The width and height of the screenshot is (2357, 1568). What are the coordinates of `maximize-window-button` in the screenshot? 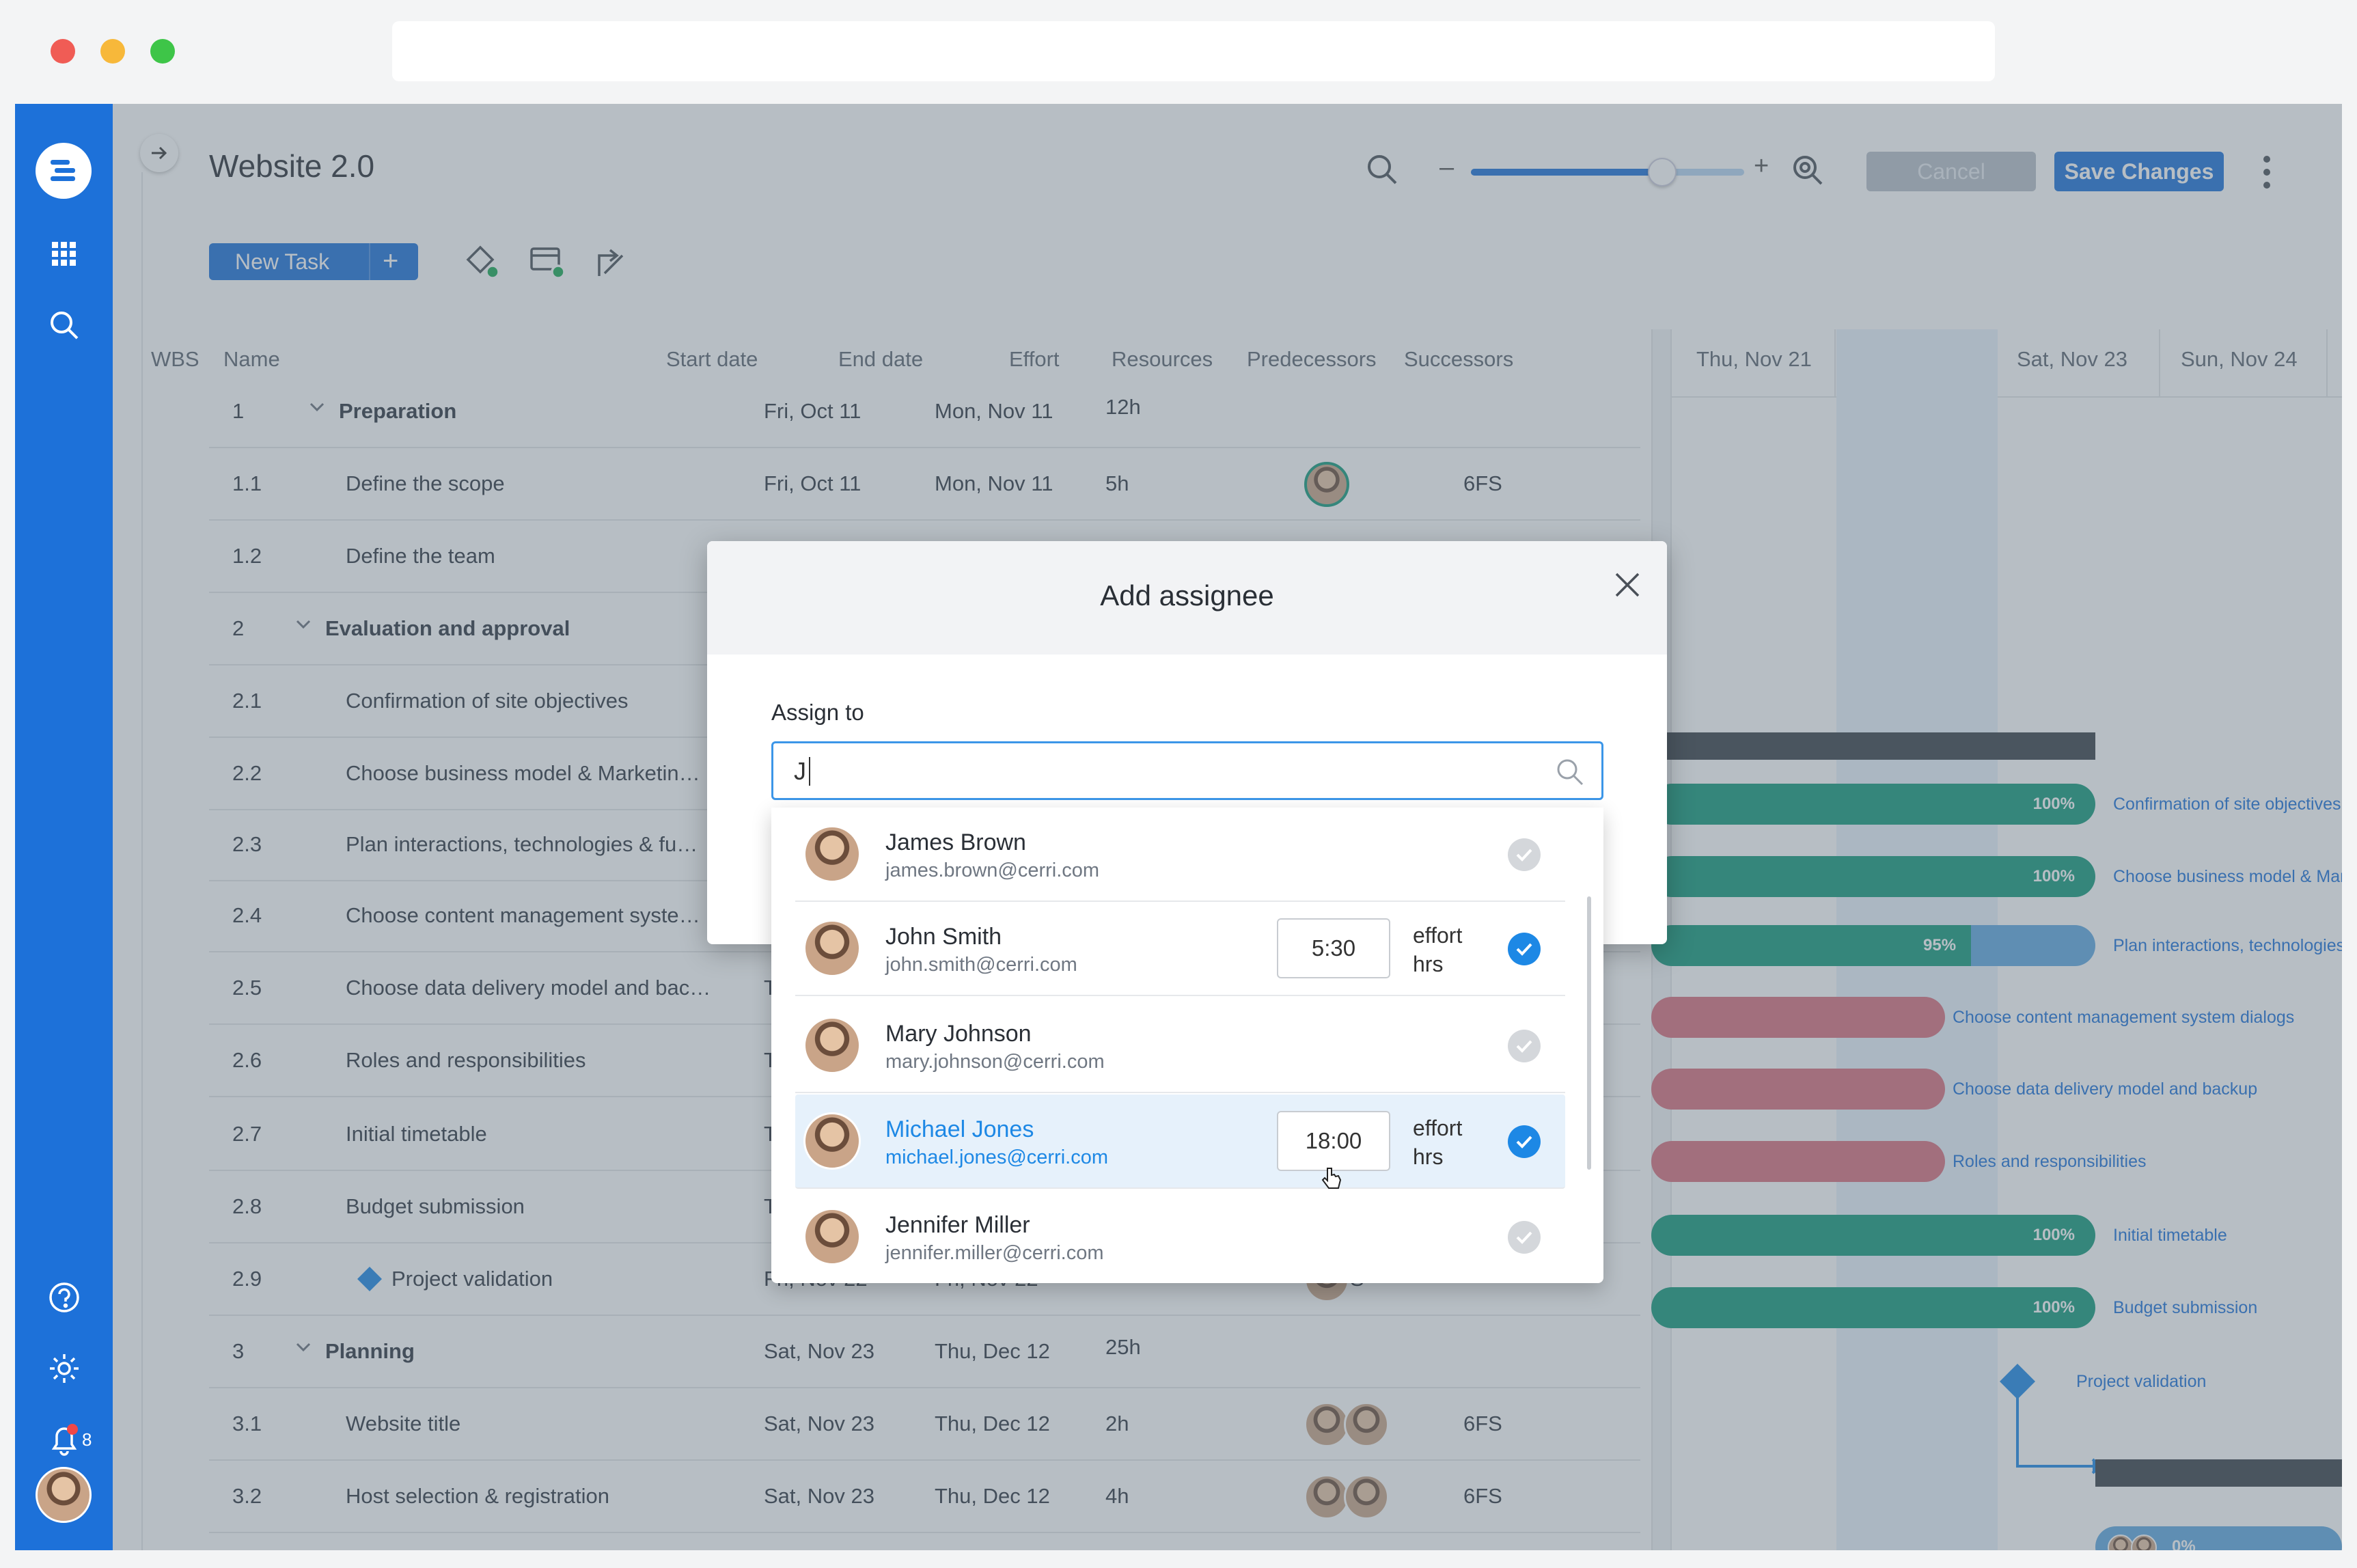 It's located at (162, 52).